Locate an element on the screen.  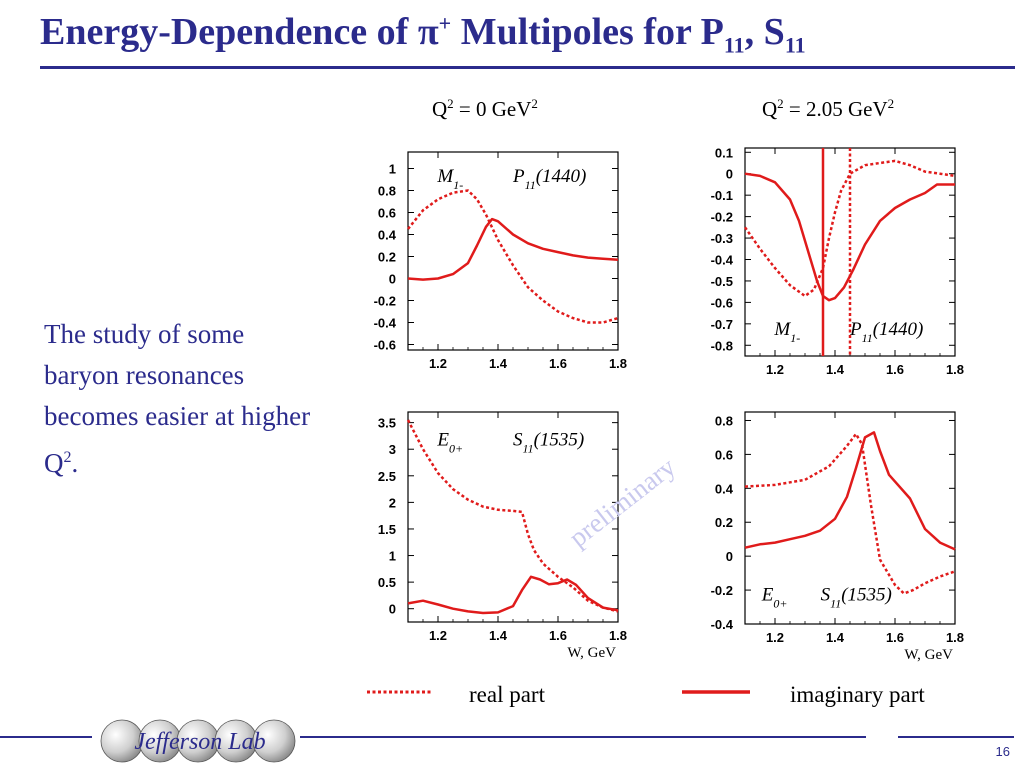
legend-real-label: real part is located at coordinates (507, 694).